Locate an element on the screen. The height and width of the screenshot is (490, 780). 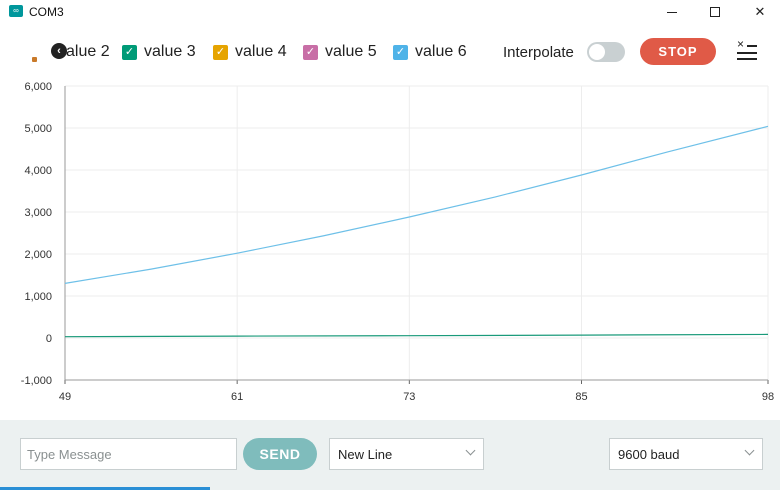
legend-item-value-4: ✓ value 4 is located at coordinates (250, 52).